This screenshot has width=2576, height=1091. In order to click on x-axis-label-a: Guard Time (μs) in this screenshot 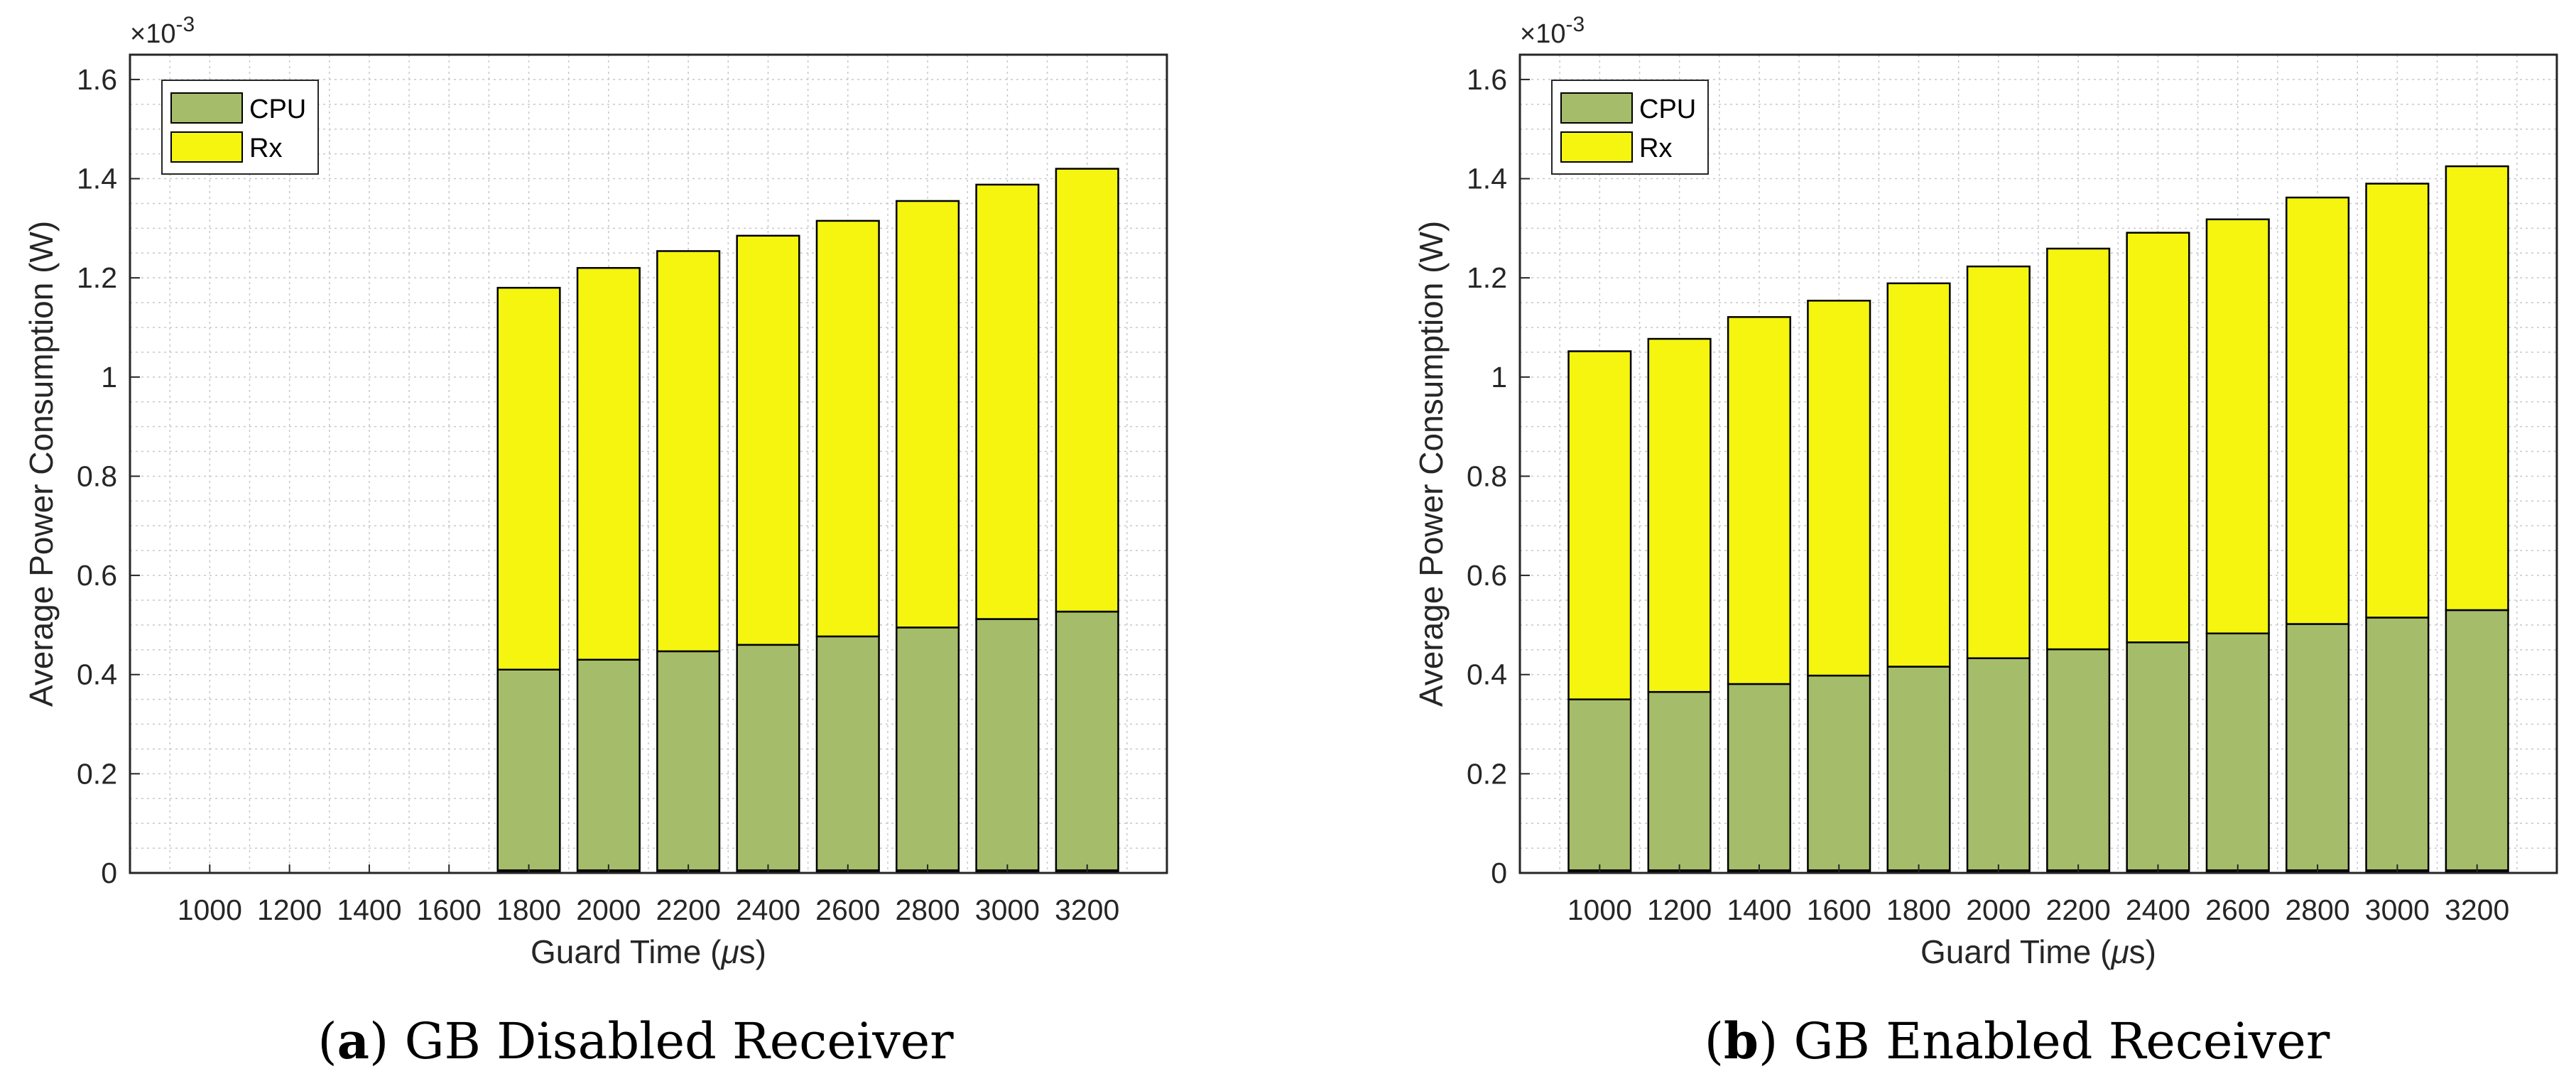, I will do `click(648, 952)`.